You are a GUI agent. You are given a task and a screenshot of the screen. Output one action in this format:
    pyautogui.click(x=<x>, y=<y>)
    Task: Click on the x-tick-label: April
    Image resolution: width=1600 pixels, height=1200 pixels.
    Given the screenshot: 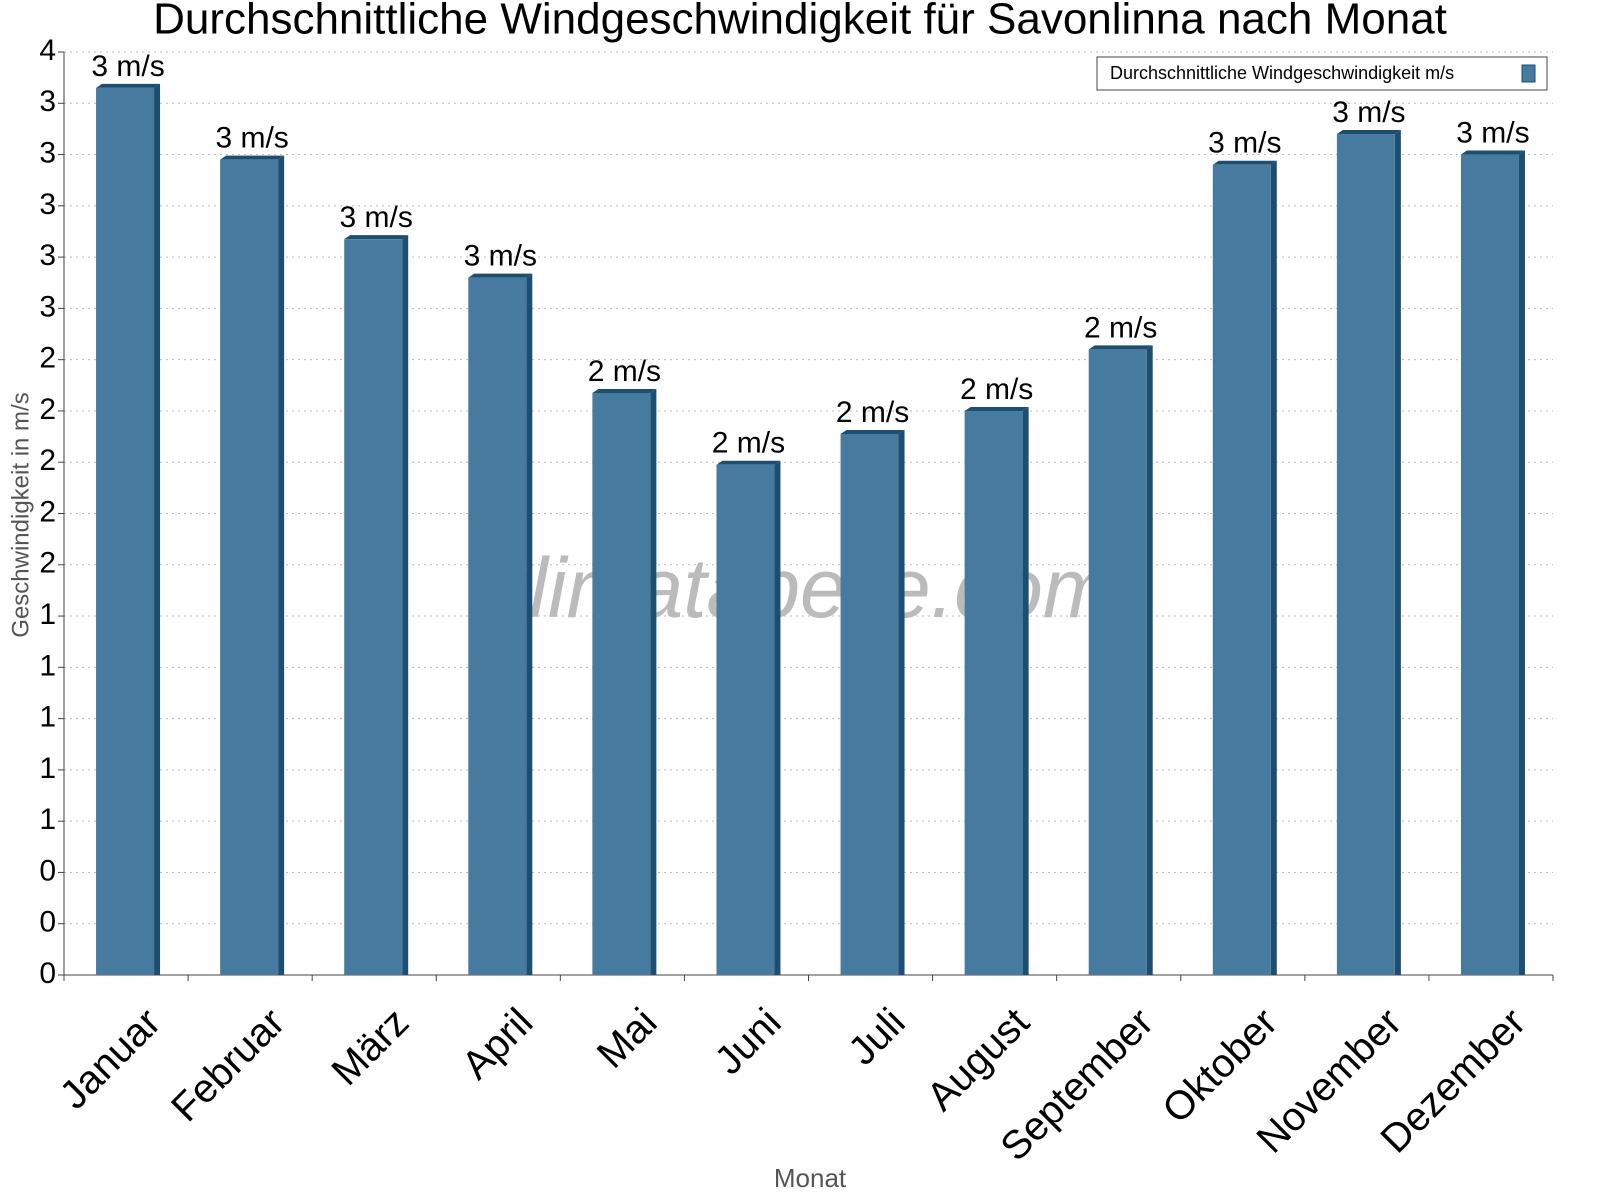 What is the action you would take?
    pyautogui.click(x=498, y=1044)
    